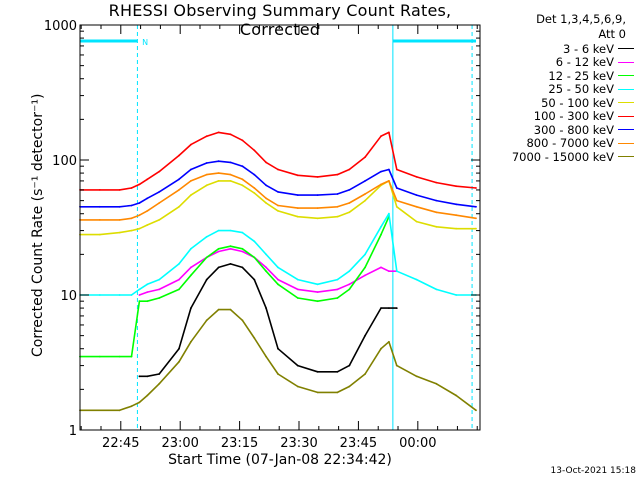  What do you see at coordinates (573, 116) in the screenshot?
I see `legend-label: 100 - 300 keV` at bounding box center [573, 116].